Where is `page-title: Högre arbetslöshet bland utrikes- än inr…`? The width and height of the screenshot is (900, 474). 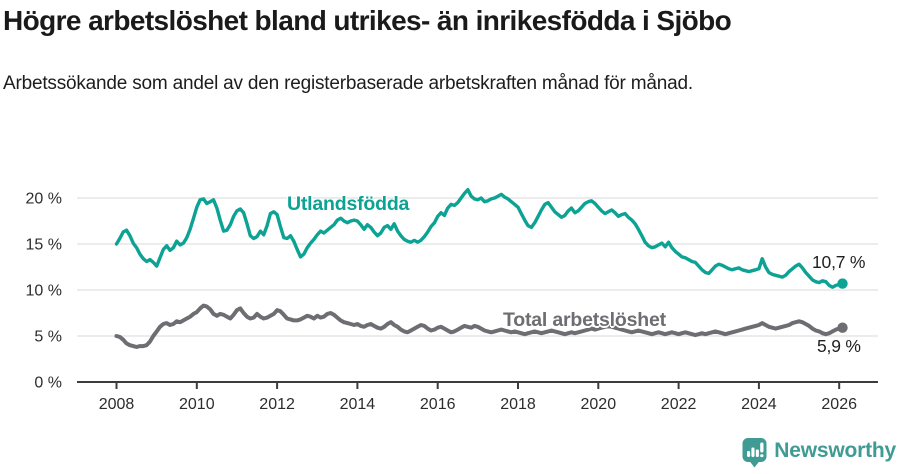
page-title: Högre arbetslöshet bland utrikes- än inr… is located at coordinates (367, 20).